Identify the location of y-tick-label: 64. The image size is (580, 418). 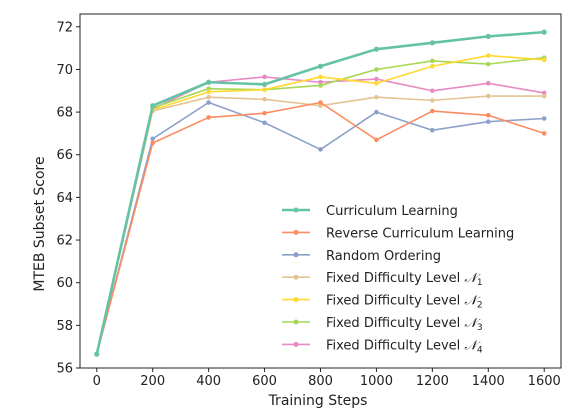
(64, 198).